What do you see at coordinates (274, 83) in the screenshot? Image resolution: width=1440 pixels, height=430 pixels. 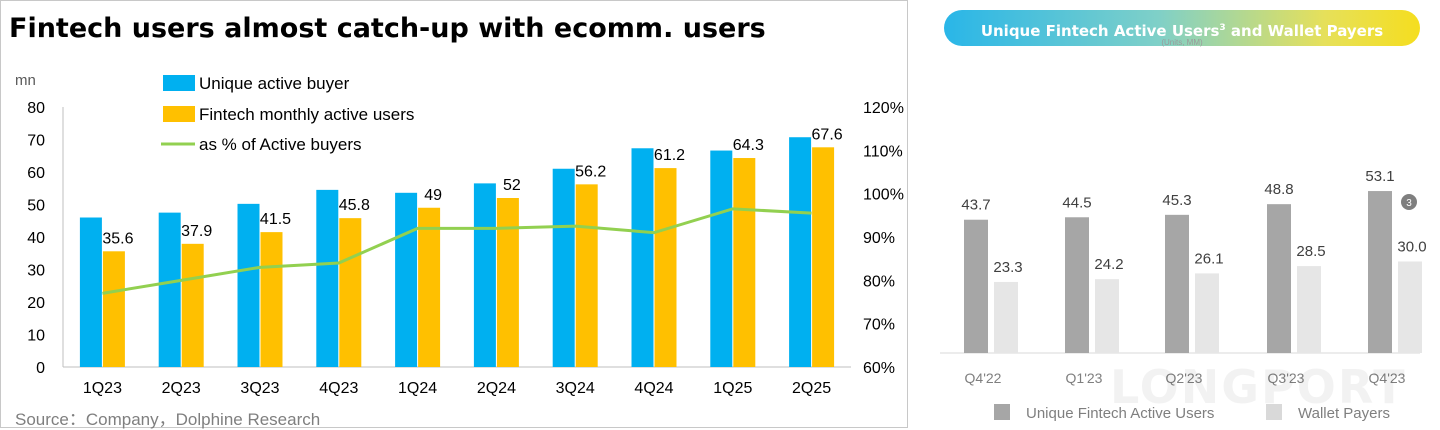 I see `legend-label: Unique active buyer` at bounding box center [274, 83].